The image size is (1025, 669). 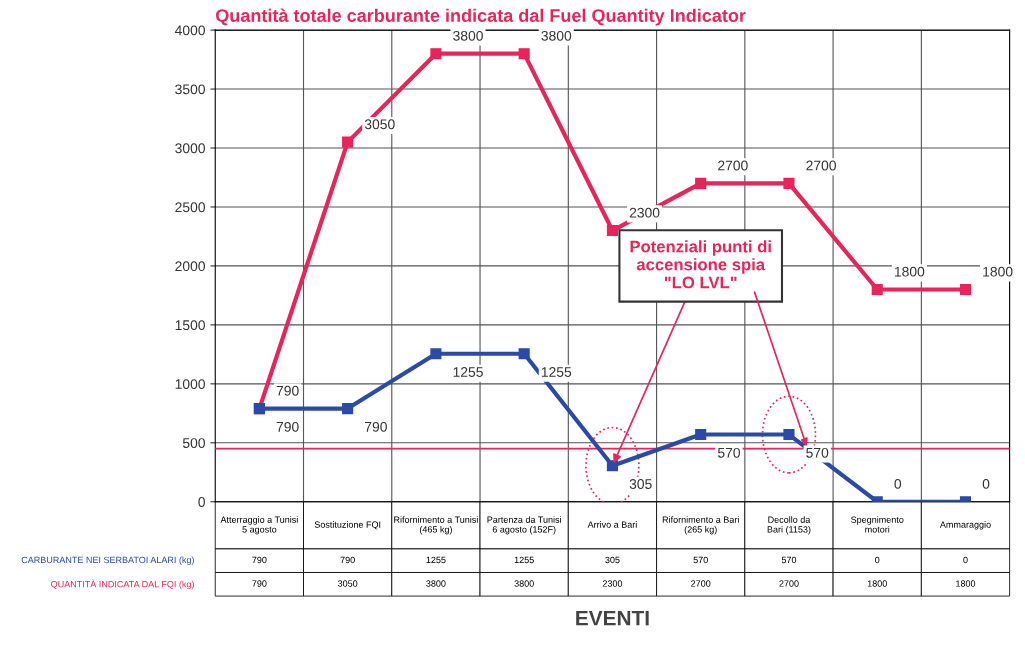 What do you see at coordinates (107, 560) in the screenshot?
I see `text: CARBURANTE NEI SERBATOI ALARI (kg)` at bounding box center [107, 560].